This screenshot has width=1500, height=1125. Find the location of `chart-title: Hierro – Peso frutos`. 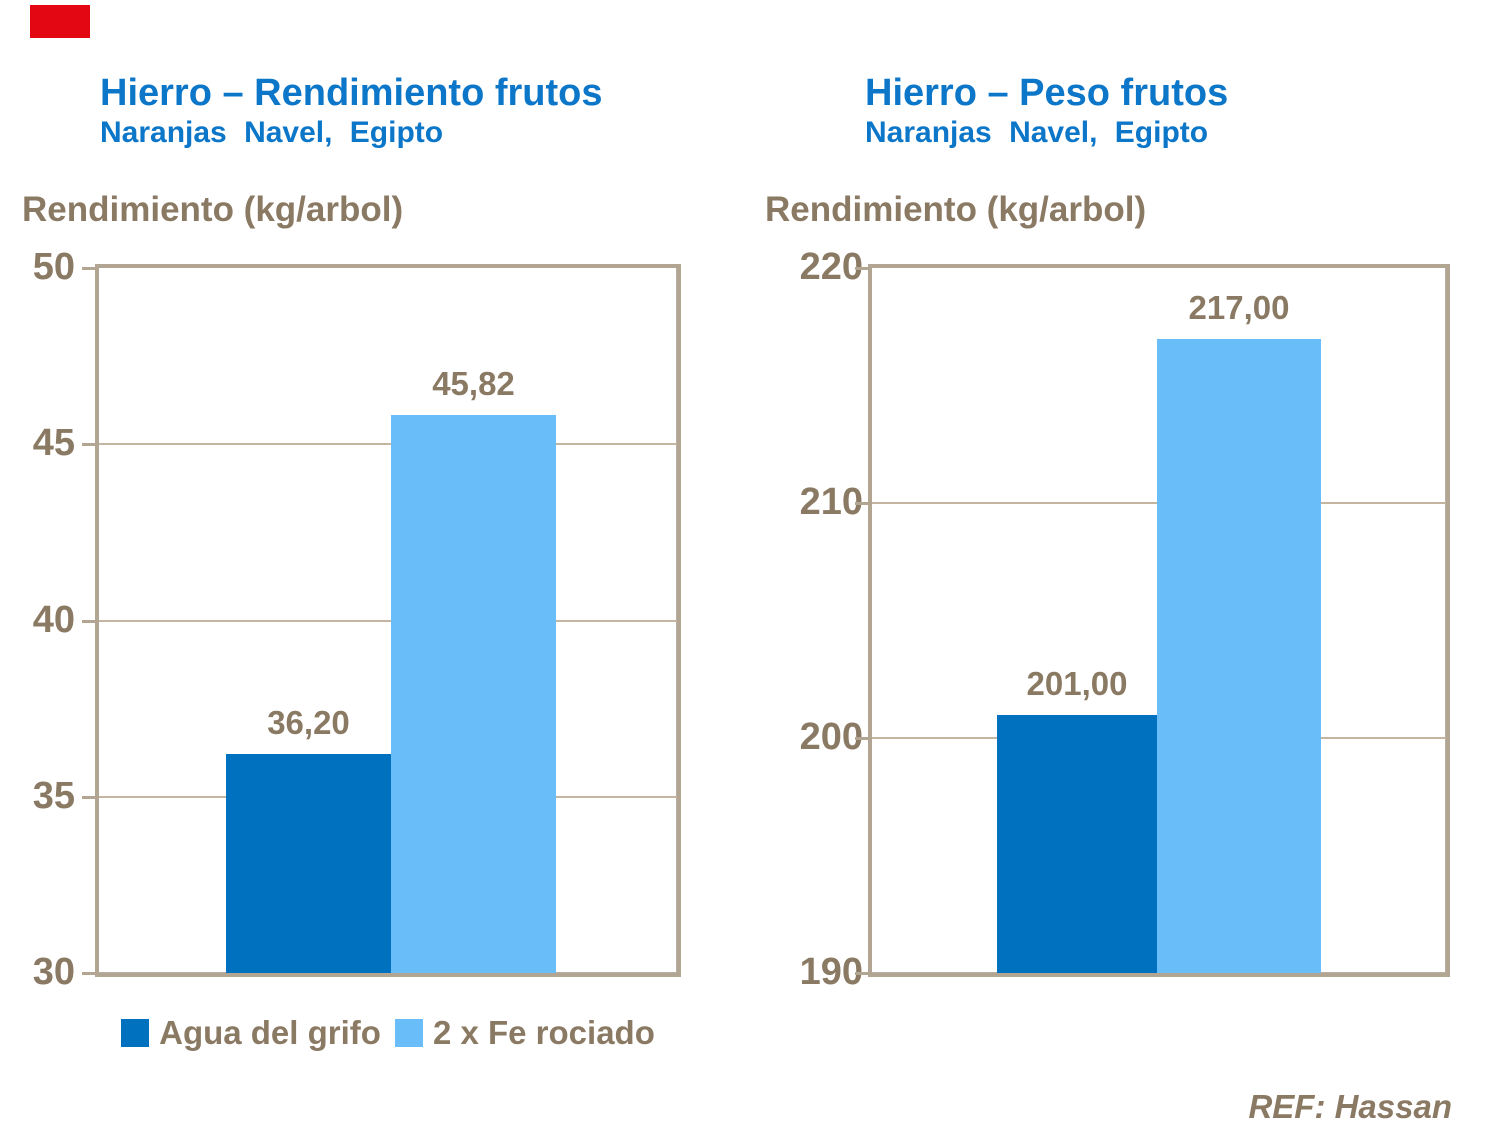

chart-title: Hierro – Peso frutos is located at coordinates (1047, 93).